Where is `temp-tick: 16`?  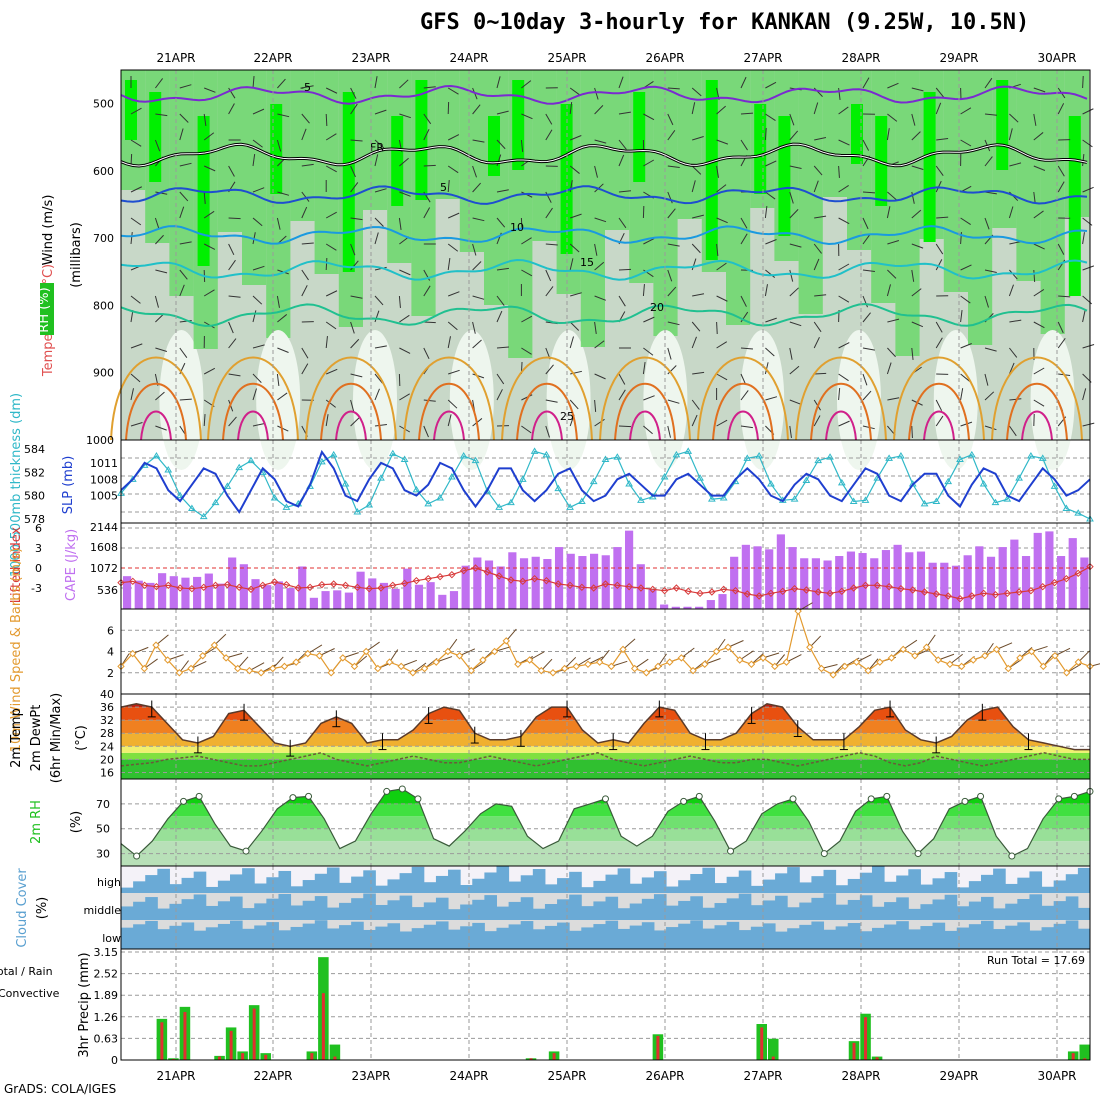
temp-tick: 16 is located at coordinates (107, 772).